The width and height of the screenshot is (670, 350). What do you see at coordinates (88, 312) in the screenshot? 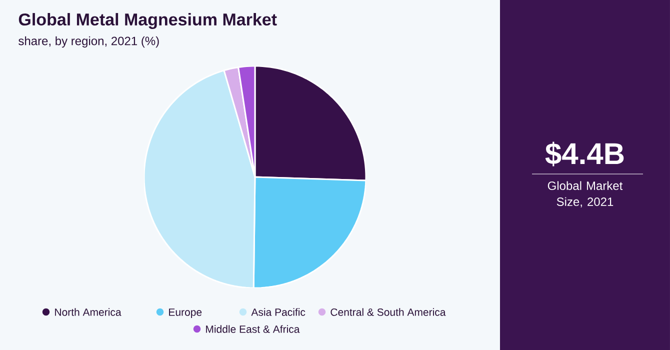
I see `legend-label: North America` at bounding box center [88, 312].